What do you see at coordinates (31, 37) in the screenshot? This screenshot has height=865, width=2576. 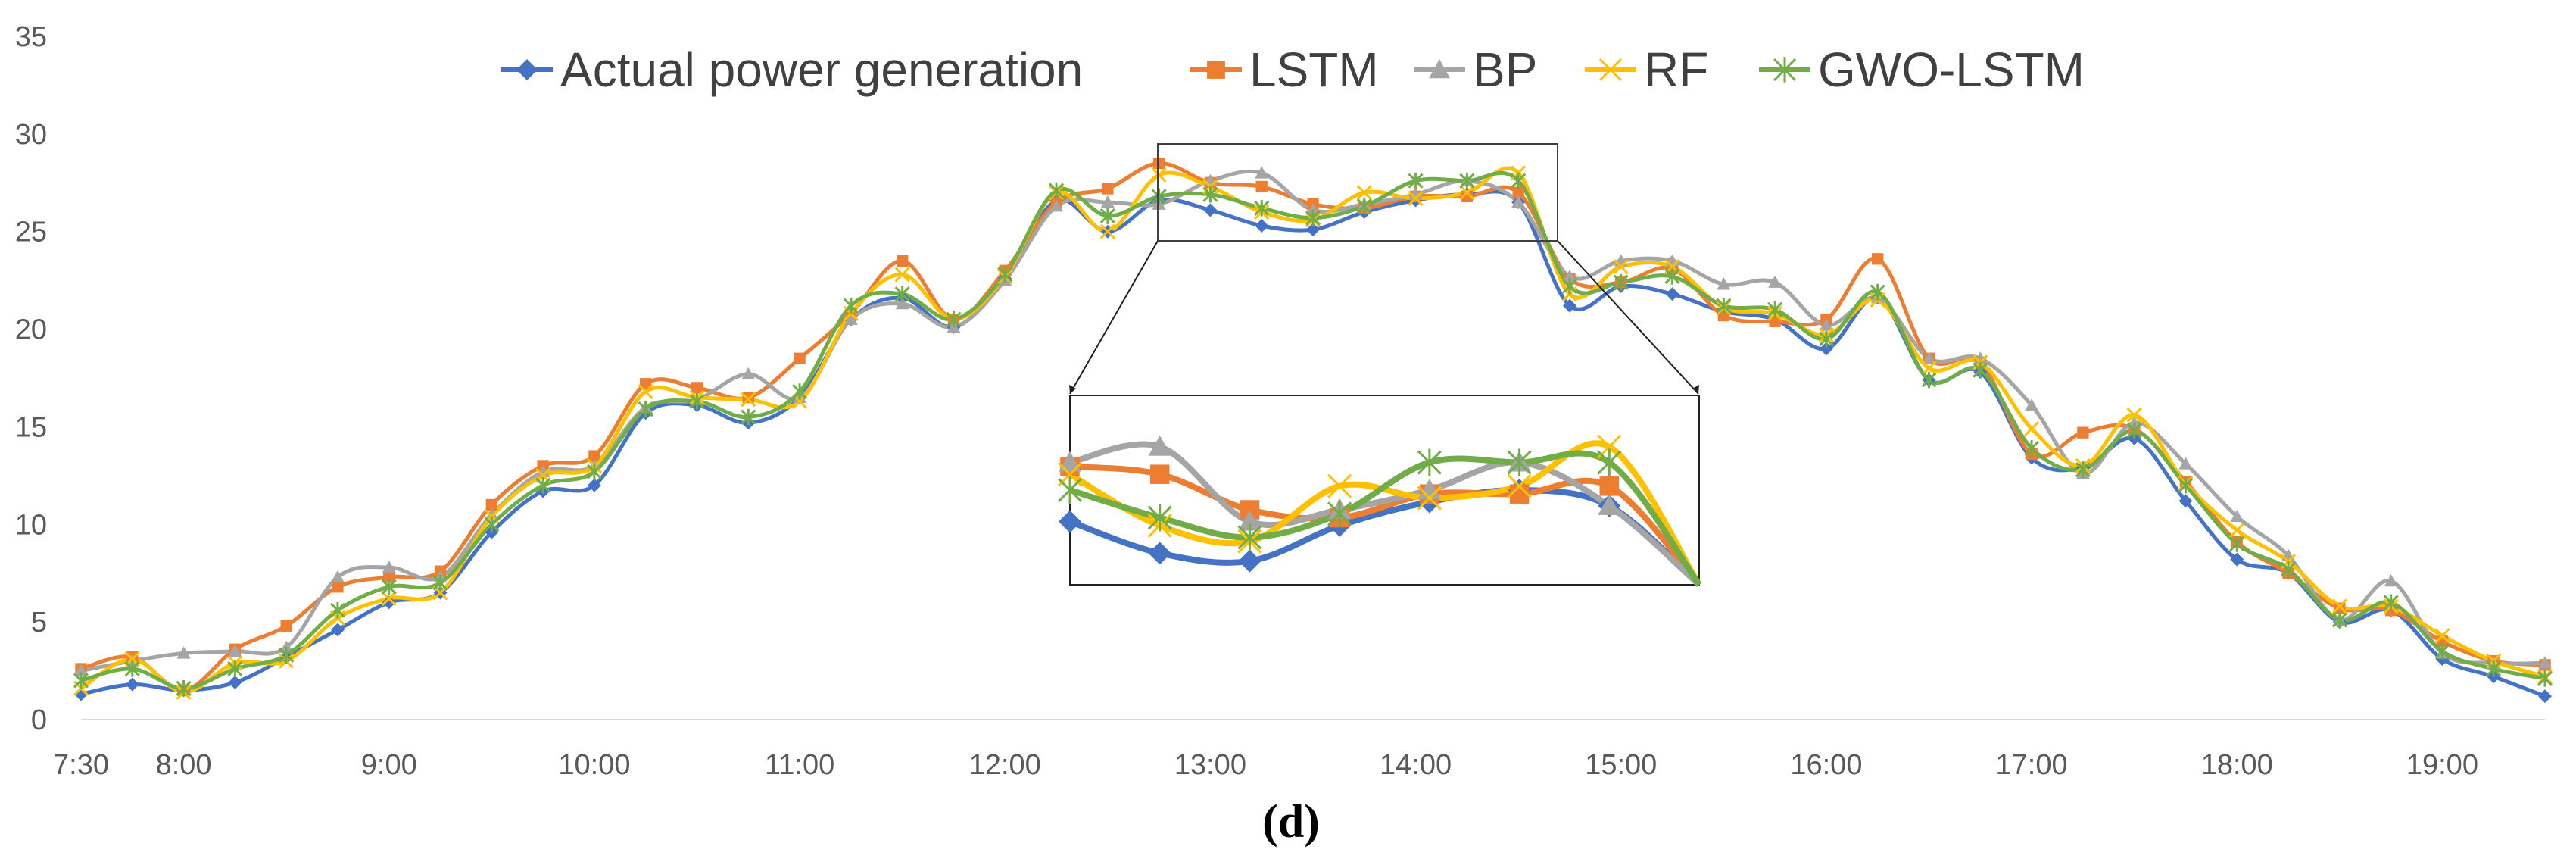 I see `y-tick-label: 35` at bounding box center [31, 37].